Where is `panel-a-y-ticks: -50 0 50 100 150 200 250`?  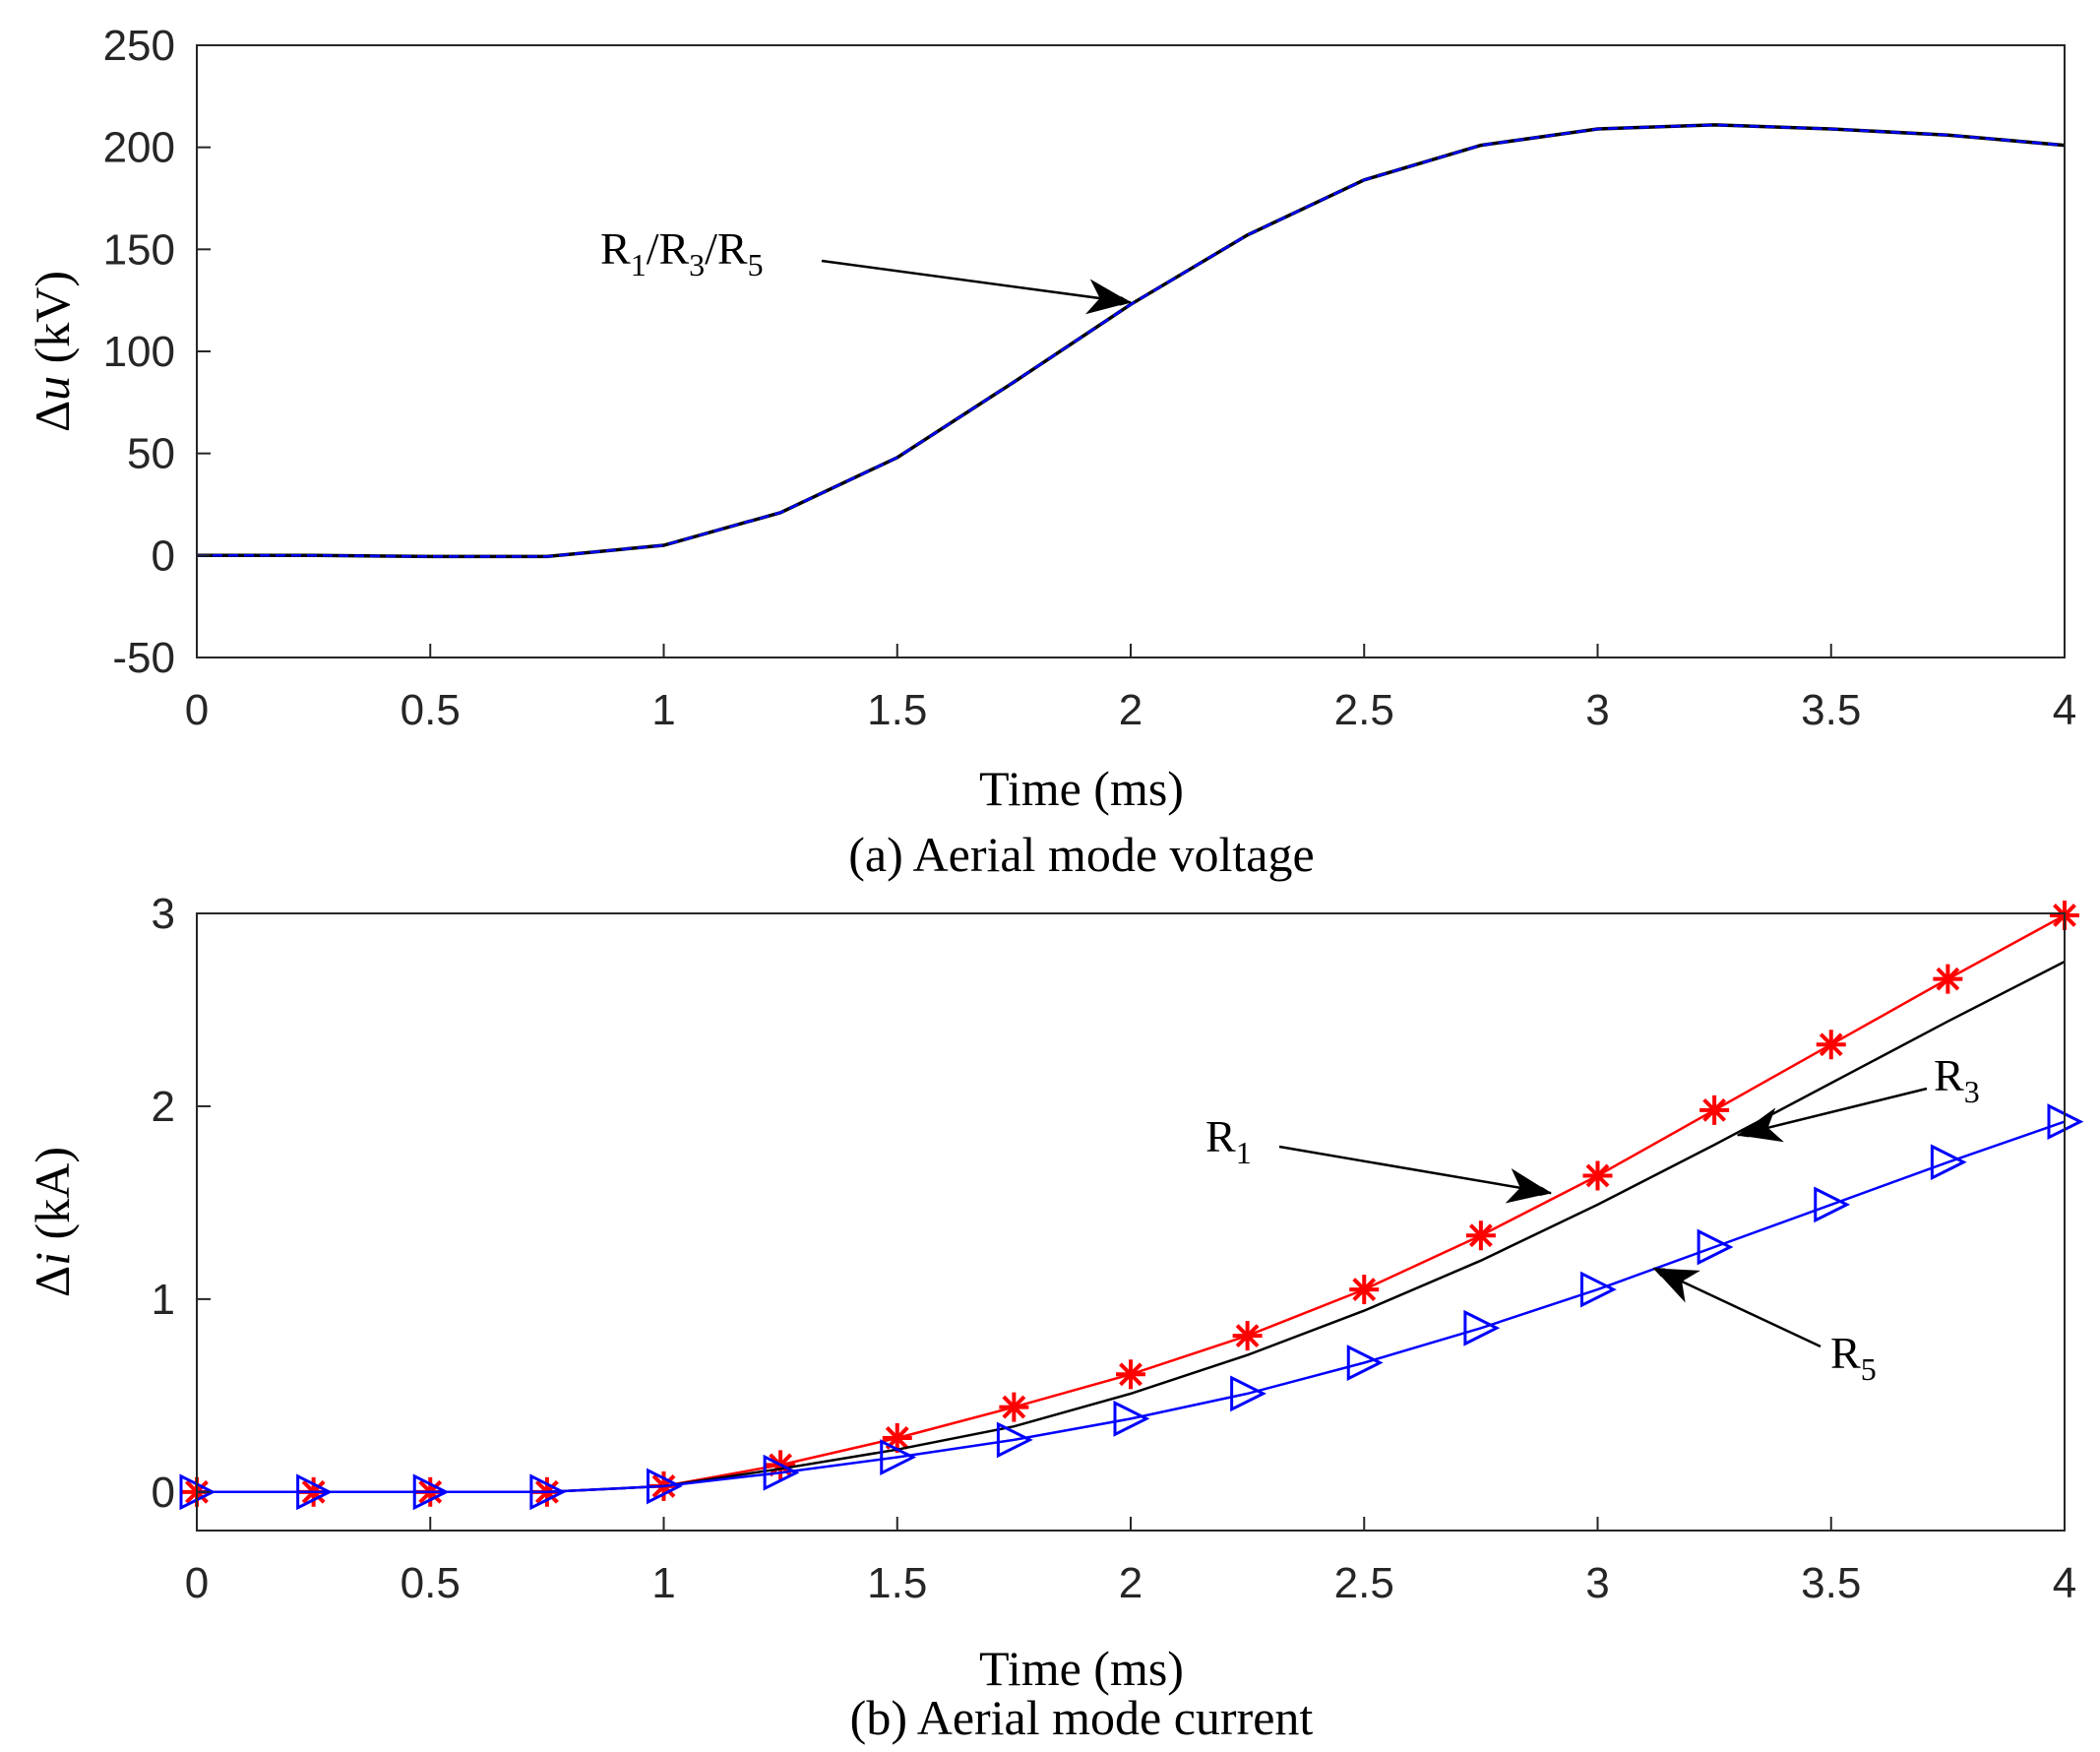 panel-a-y-ticks: -50 0 50 100 150 200 250 is located at coordinates (157, 352).